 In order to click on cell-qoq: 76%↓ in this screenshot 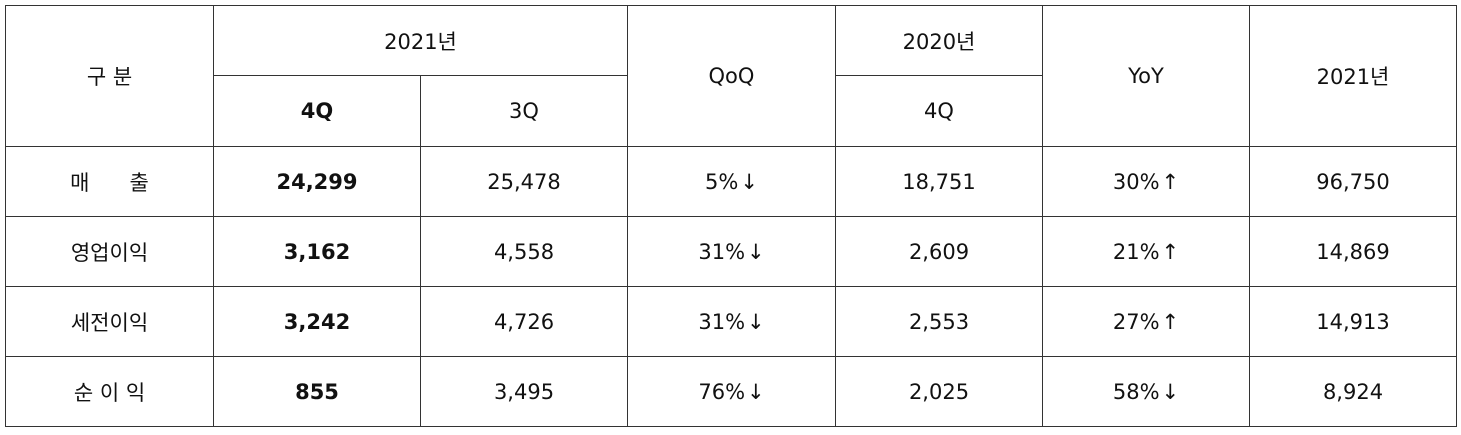, I will do `click(731, 391)`.